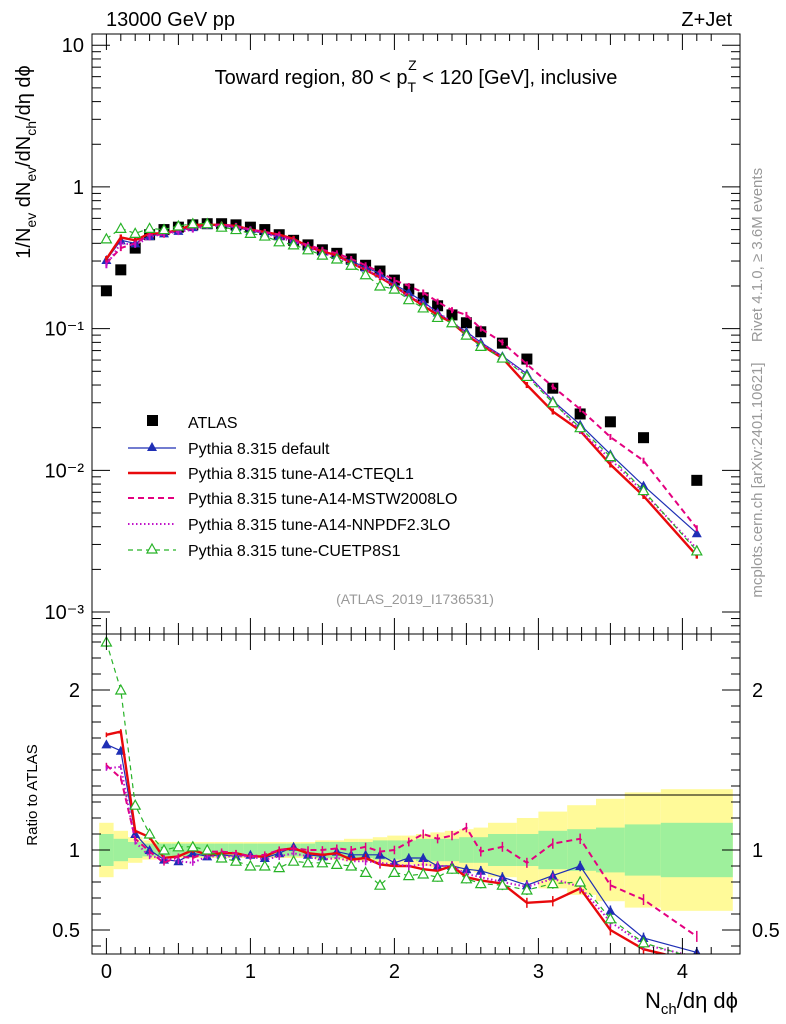 The image size is (786, 1024). What do you see at coordinates (517, 78) in the screenshot?
I see `chart-title-post: < 120 [GeV], inclusive` at bounding box center [517, 78].